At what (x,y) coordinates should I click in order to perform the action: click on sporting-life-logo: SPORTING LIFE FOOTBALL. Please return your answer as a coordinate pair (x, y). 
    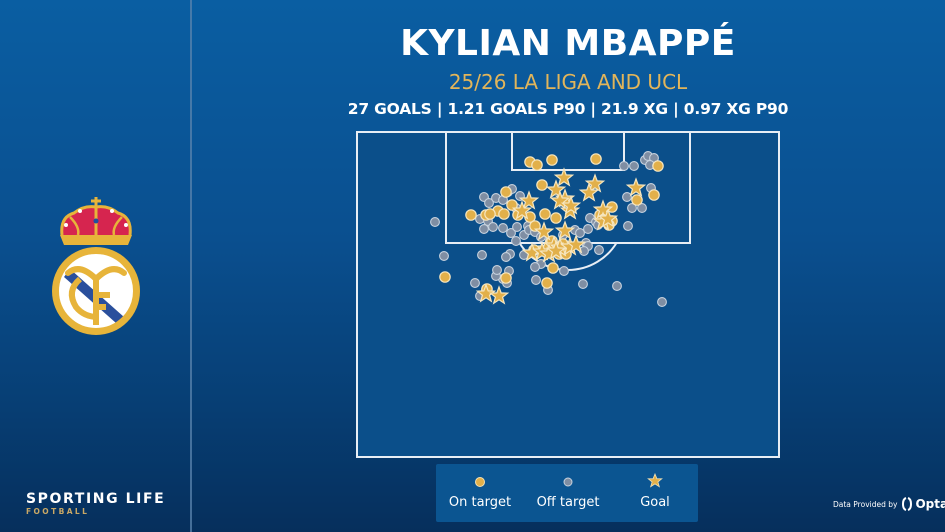
    Looking at the image, I should click on (95, 504).